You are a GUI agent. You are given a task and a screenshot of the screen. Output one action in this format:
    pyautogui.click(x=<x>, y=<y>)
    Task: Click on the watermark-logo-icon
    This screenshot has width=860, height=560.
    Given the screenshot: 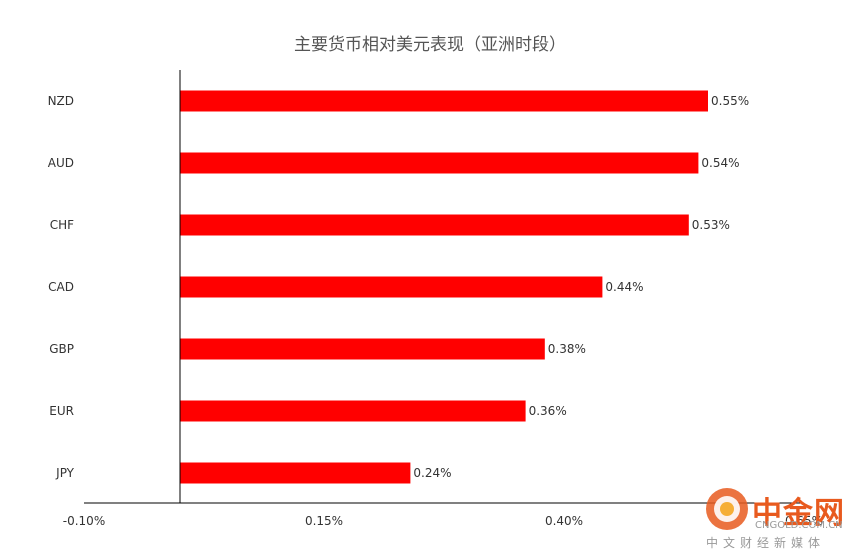 What is the action you would take?
    pyautogui.click(x=727, y=509)
    